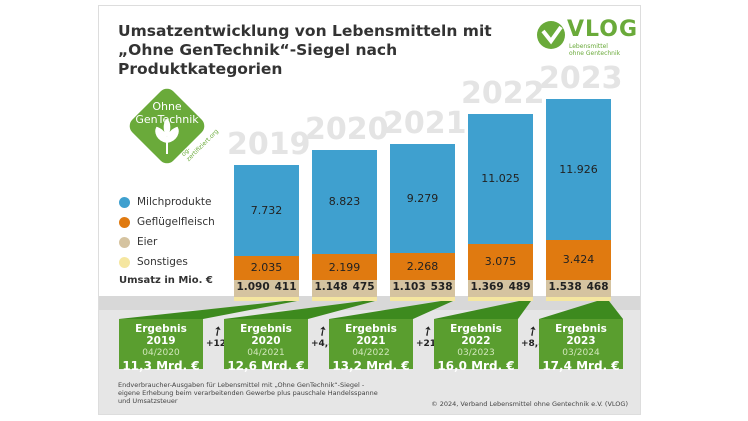 This screenshot has width=748, height=421. Describe the element at coordinates (363, 286) in the screenshot. I see `sonstiges-value: 475` at that location.